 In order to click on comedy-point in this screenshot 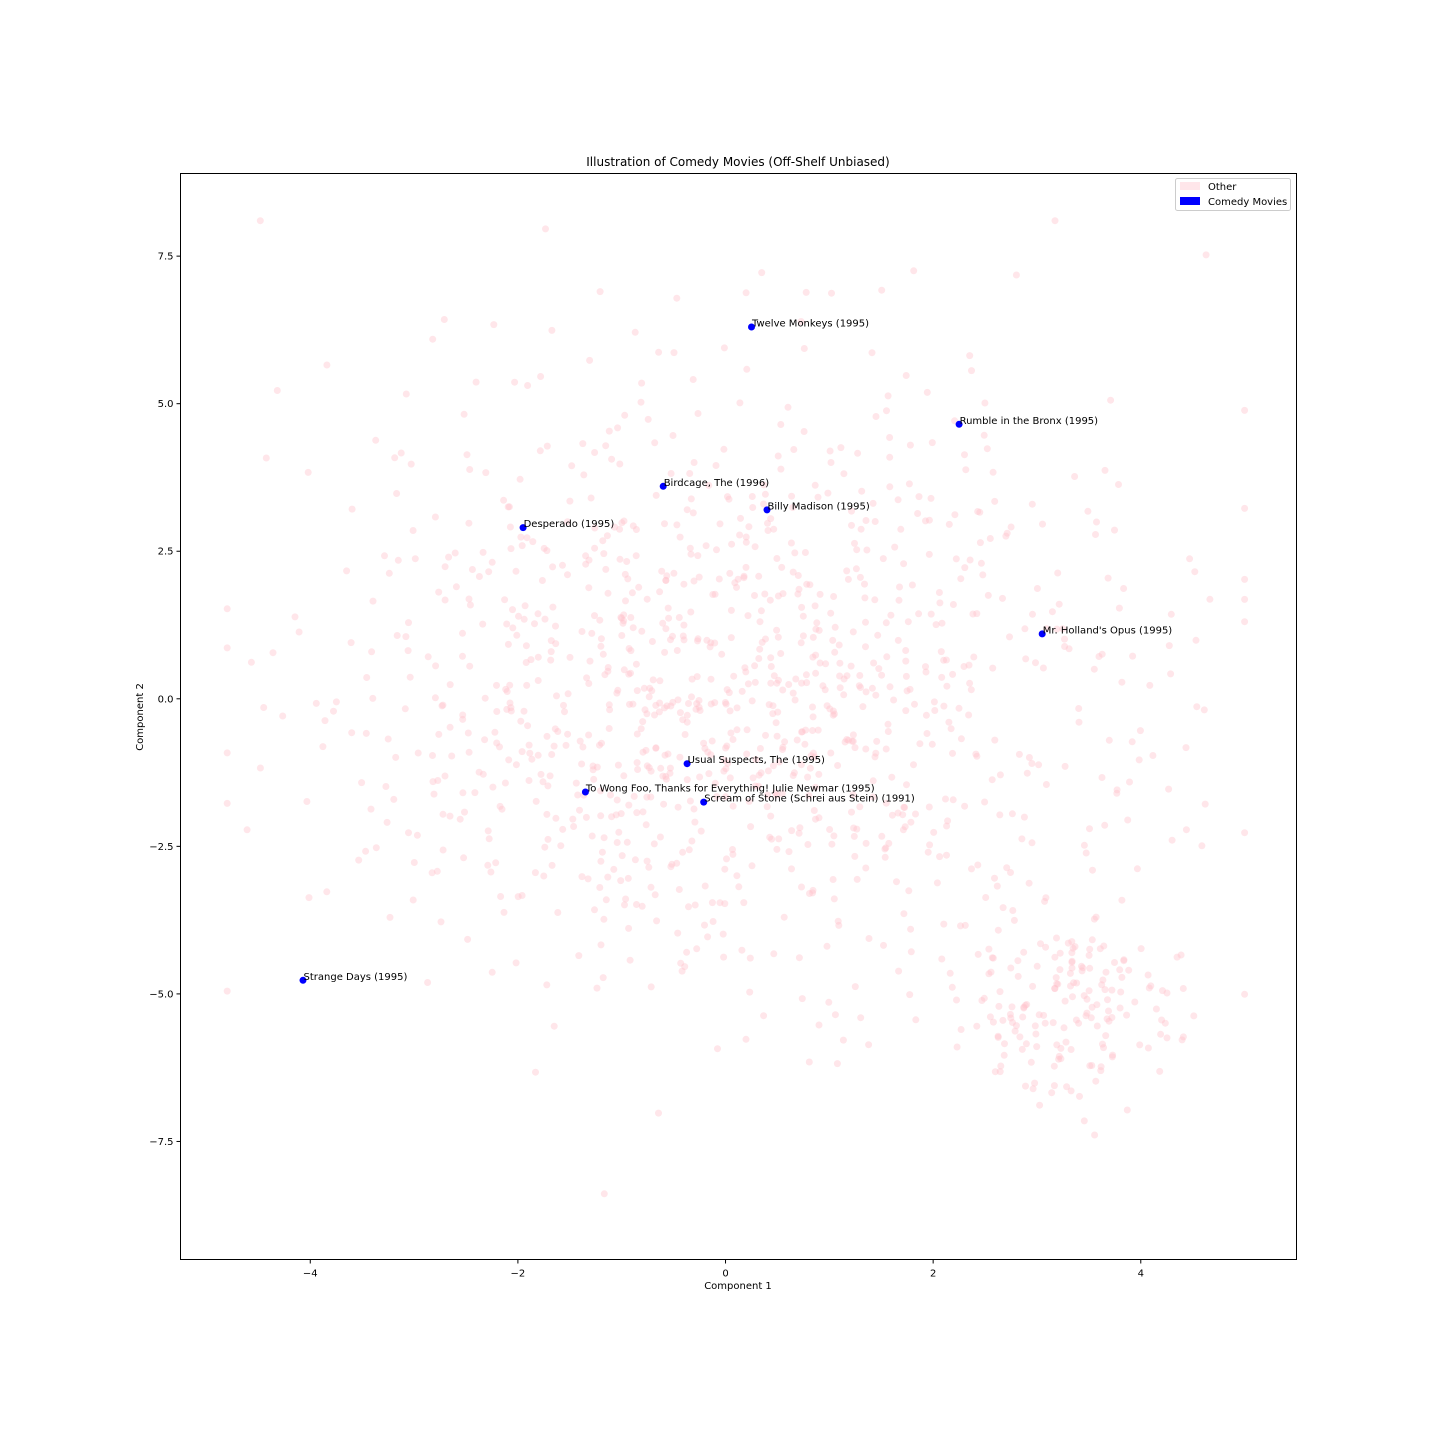, I will do `click(687, 764)`.